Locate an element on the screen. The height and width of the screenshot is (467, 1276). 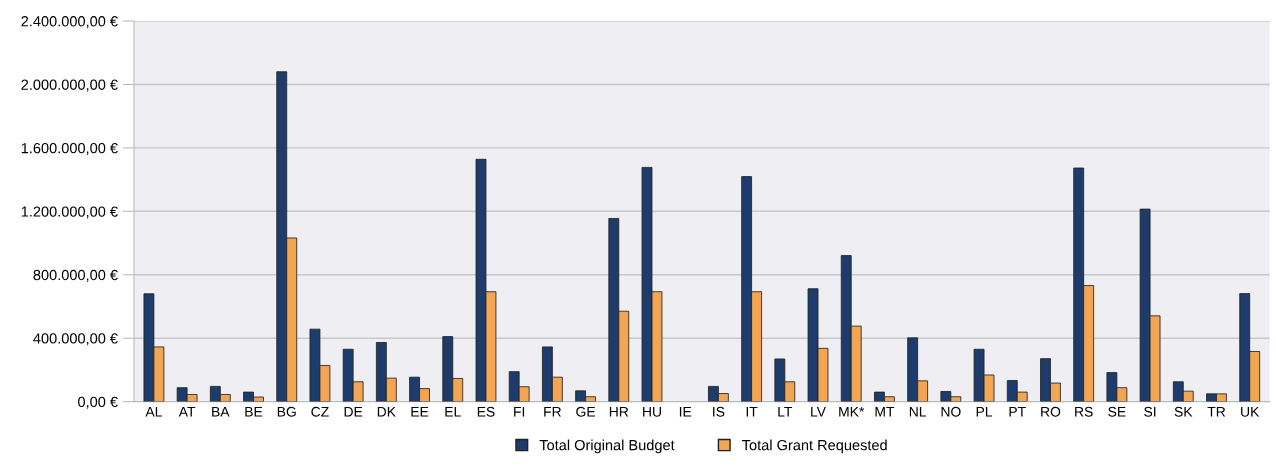
x-tick-label: EE is located at coordinates (420, 411).